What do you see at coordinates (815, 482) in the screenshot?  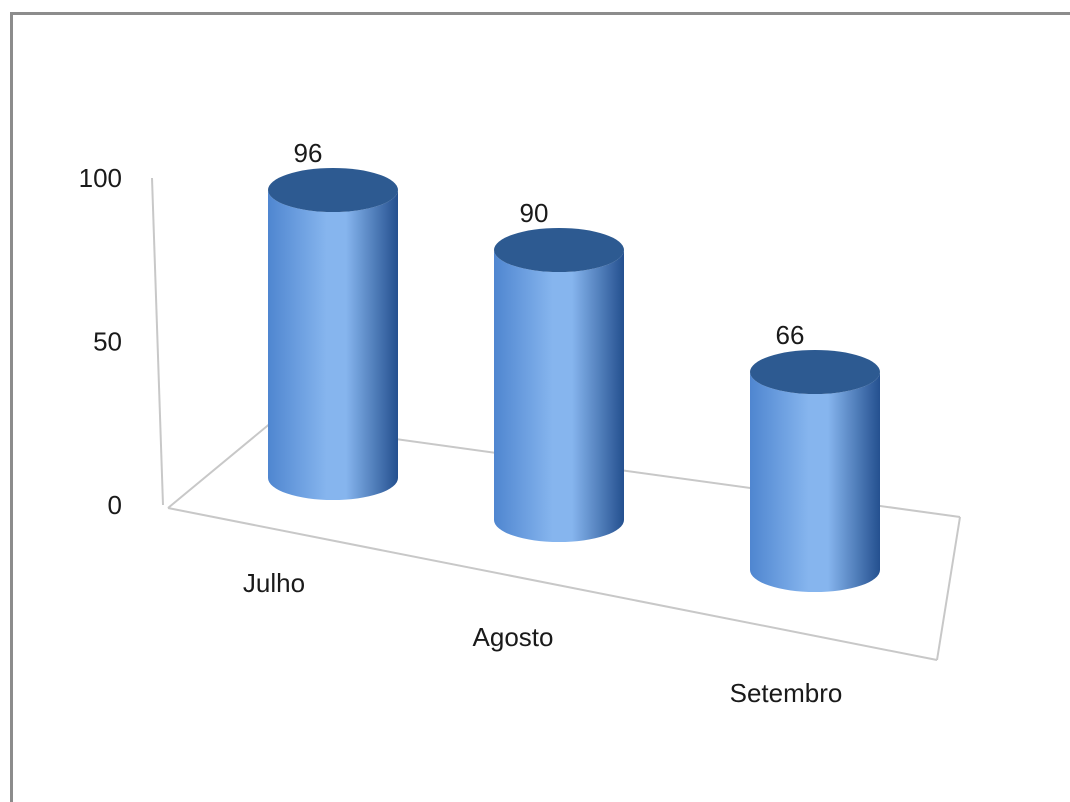 I see `bar-setembro` at bounding box center [815, 482].